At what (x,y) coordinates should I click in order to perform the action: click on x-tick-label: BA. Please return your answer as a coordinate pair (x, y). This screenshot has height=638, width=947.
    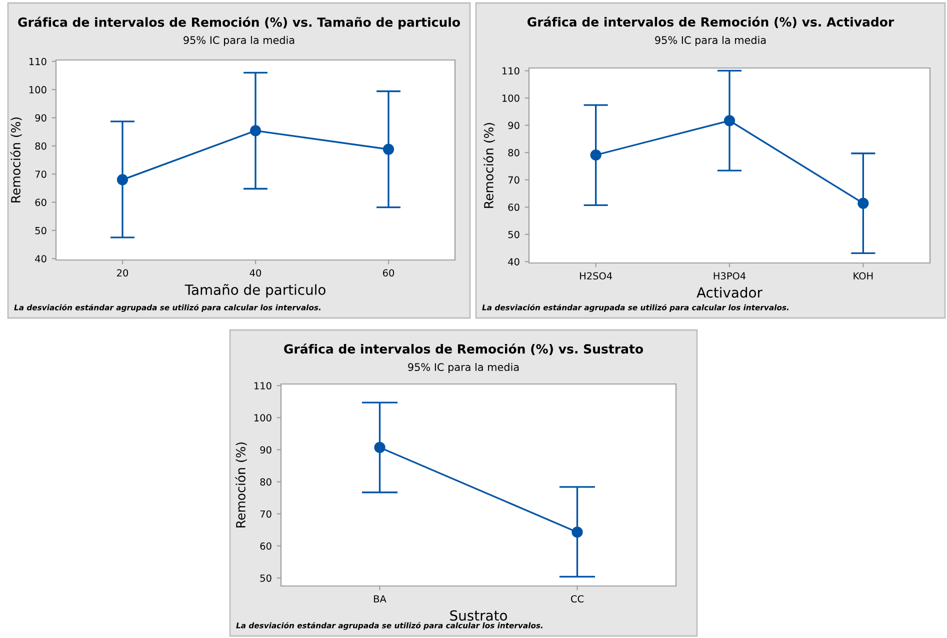
    Looking at the image, I should click on (380, 598).